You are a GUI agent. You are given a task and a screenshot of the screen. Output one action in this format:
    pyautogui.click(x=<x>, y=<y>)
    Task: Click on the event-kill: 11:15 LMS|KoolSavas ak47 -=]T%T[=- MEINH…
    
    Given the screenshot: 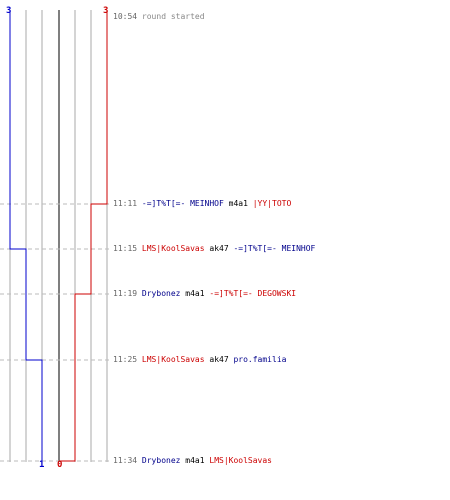 What is the action you would take?
    pyautogui.click(x=214, y=249)
    